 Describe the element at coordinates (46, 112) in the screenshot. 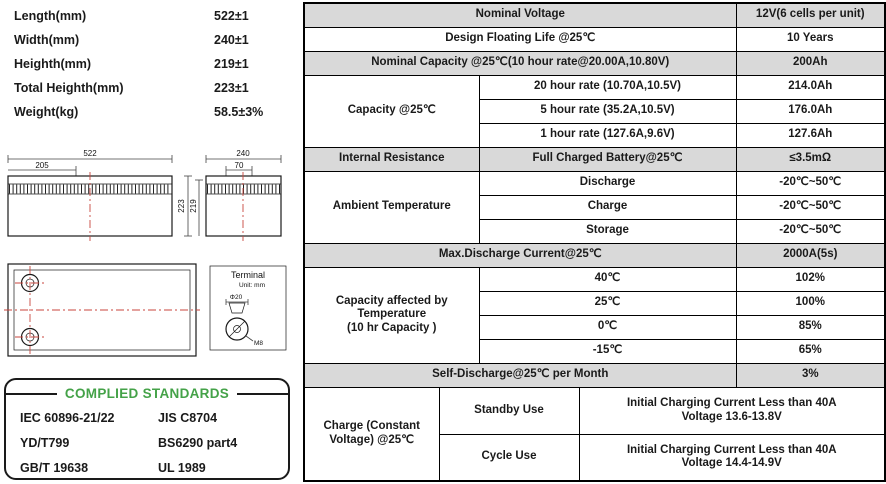

I see `dimension-label: Weight(kg)` at that location.